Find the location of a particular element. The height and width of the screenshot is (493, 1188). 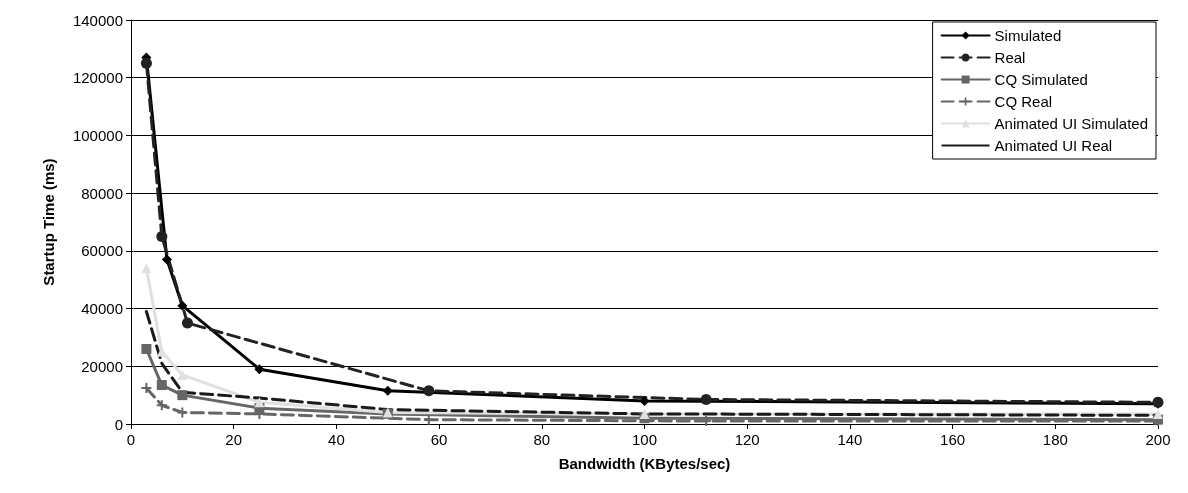

x-axis-title: Bandwidth (KBytes/sec) is located at coordinates (644, 463).